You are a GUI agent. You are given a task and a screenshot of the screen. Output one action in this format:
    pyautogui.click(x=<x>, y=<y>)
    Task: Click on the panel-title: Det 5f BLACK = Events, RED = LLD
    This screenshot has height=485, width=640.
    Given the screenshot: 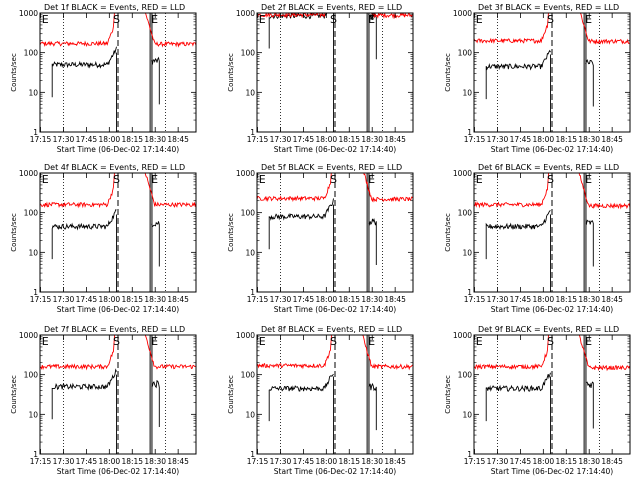 What is the action you would take?
    pyautogui.click(x=331, y=167)
    